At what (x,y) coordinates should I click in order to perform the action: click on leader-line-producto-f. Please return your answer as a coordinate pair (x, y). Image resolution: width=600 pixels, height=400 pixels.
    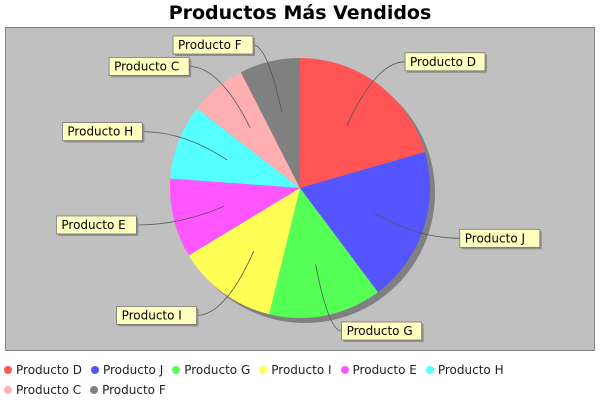
    Looking at the image, I should click on (267, 78).